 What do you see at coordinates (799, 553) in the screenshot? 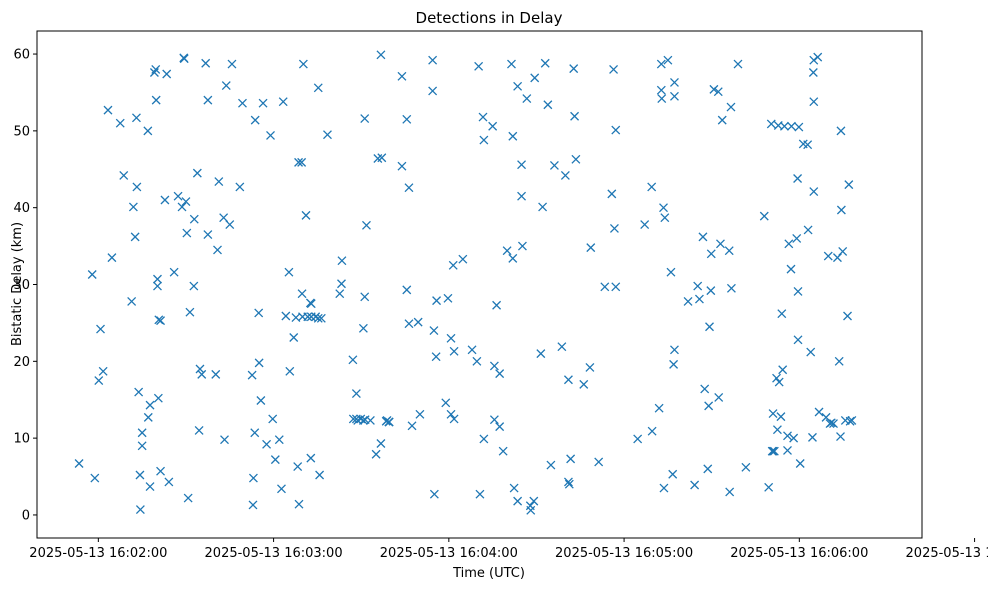
I see `x-tick-label: 2025-05-13 16:06:00` at bounding box center [799, 553].